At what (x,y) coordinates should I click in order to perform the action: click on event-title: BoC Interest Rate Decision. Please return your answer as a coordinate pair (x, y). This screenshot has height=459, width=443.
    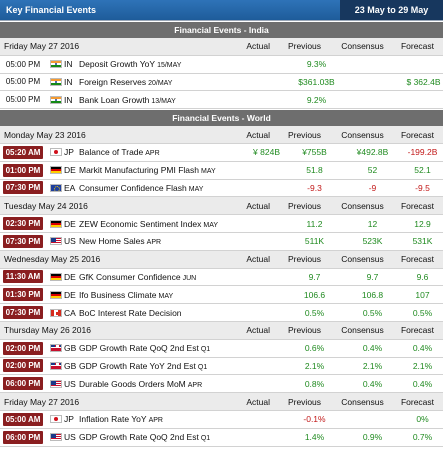
    Looking at the image, I should click on (130, 312).